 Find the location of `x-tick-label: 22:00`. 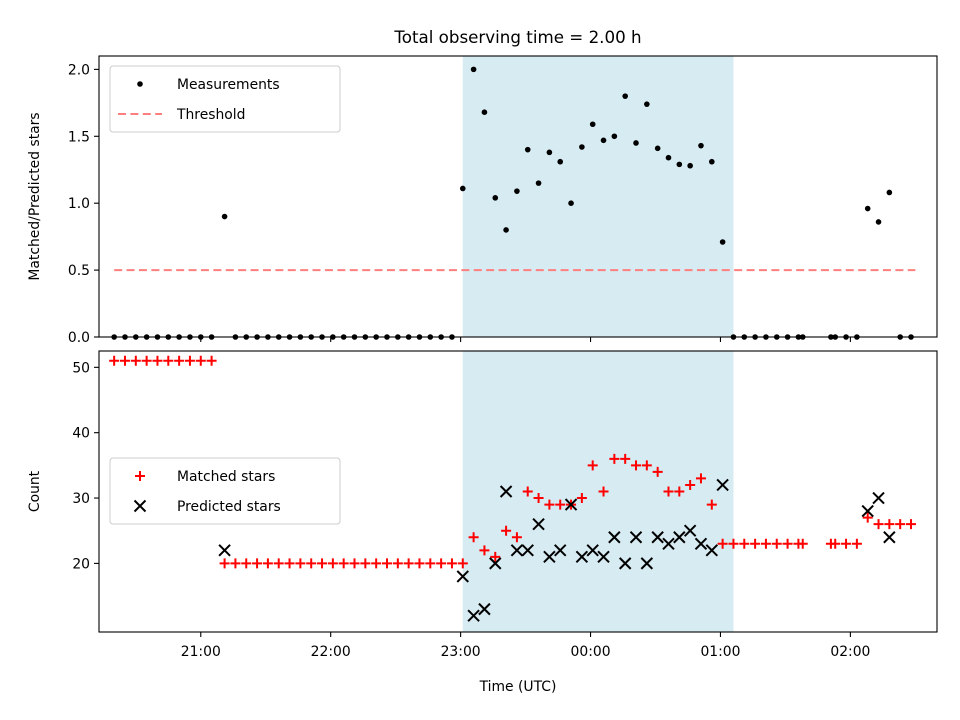

x-tick-label: 22:00 is located at coordinates (331, 652).